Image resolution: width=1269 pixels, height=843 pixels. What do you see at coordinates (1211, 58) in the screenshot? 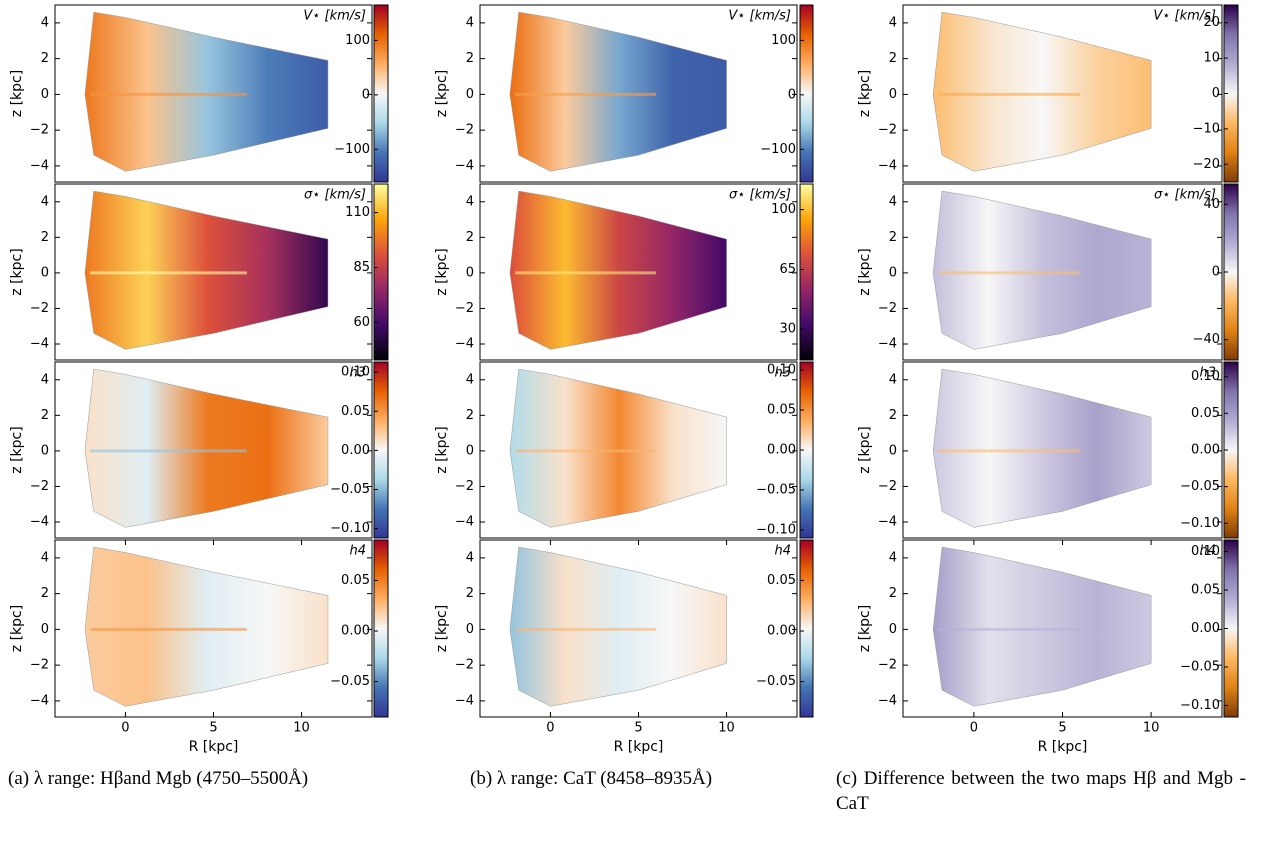
I see `colorbar-tick-label: 10` at bounding box center [1211, 58].